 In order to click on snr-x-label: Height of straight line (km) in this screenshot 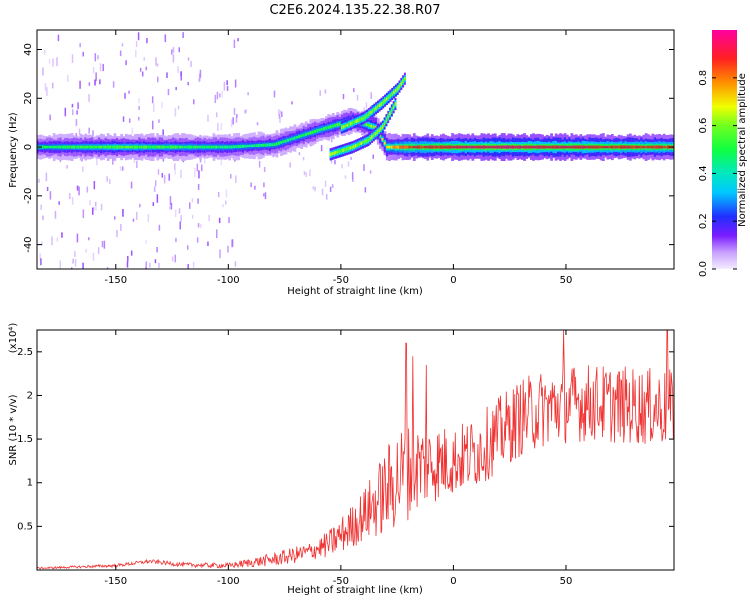, I will do `click(355, 590)`.